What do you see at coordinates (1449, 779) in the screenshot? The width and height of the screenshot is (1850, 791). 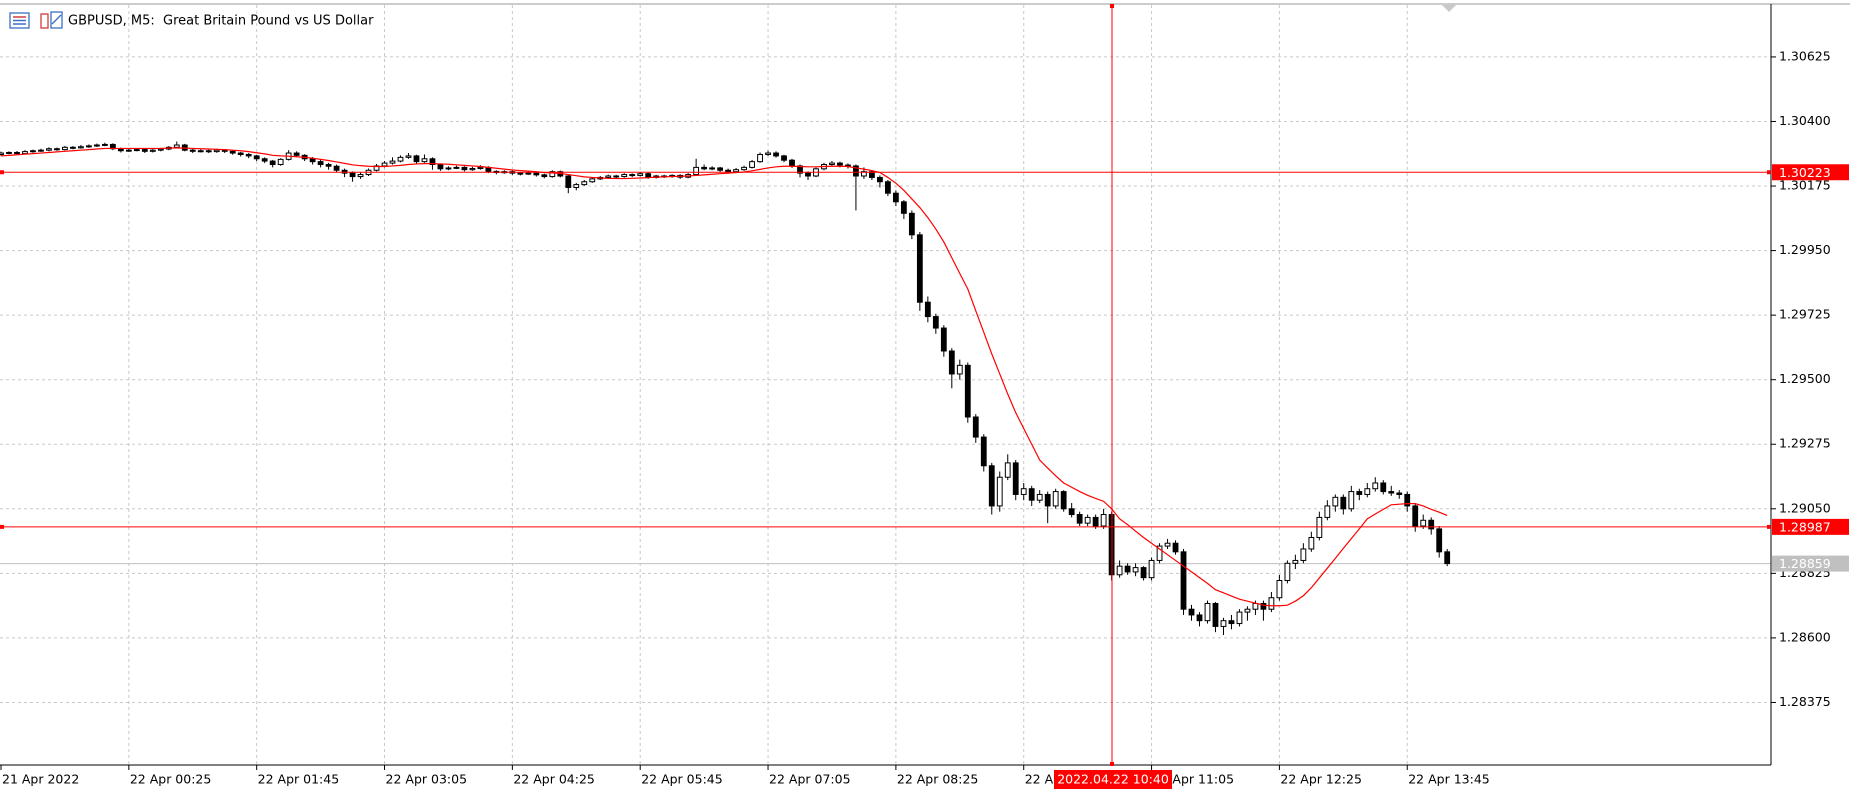 I see `x-tick-label: 22 Apr 13:45` at bounding box center [1449, 779].